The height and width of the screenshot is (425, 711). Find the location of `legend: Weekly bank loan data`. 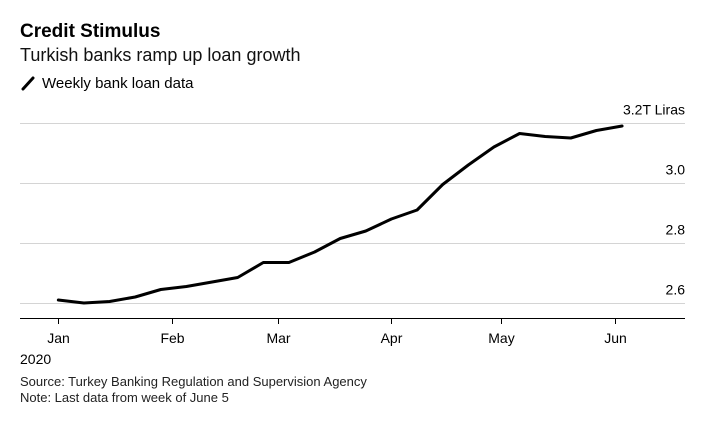

legend: Weekly bank loan data is located at coordinates (107, 83).